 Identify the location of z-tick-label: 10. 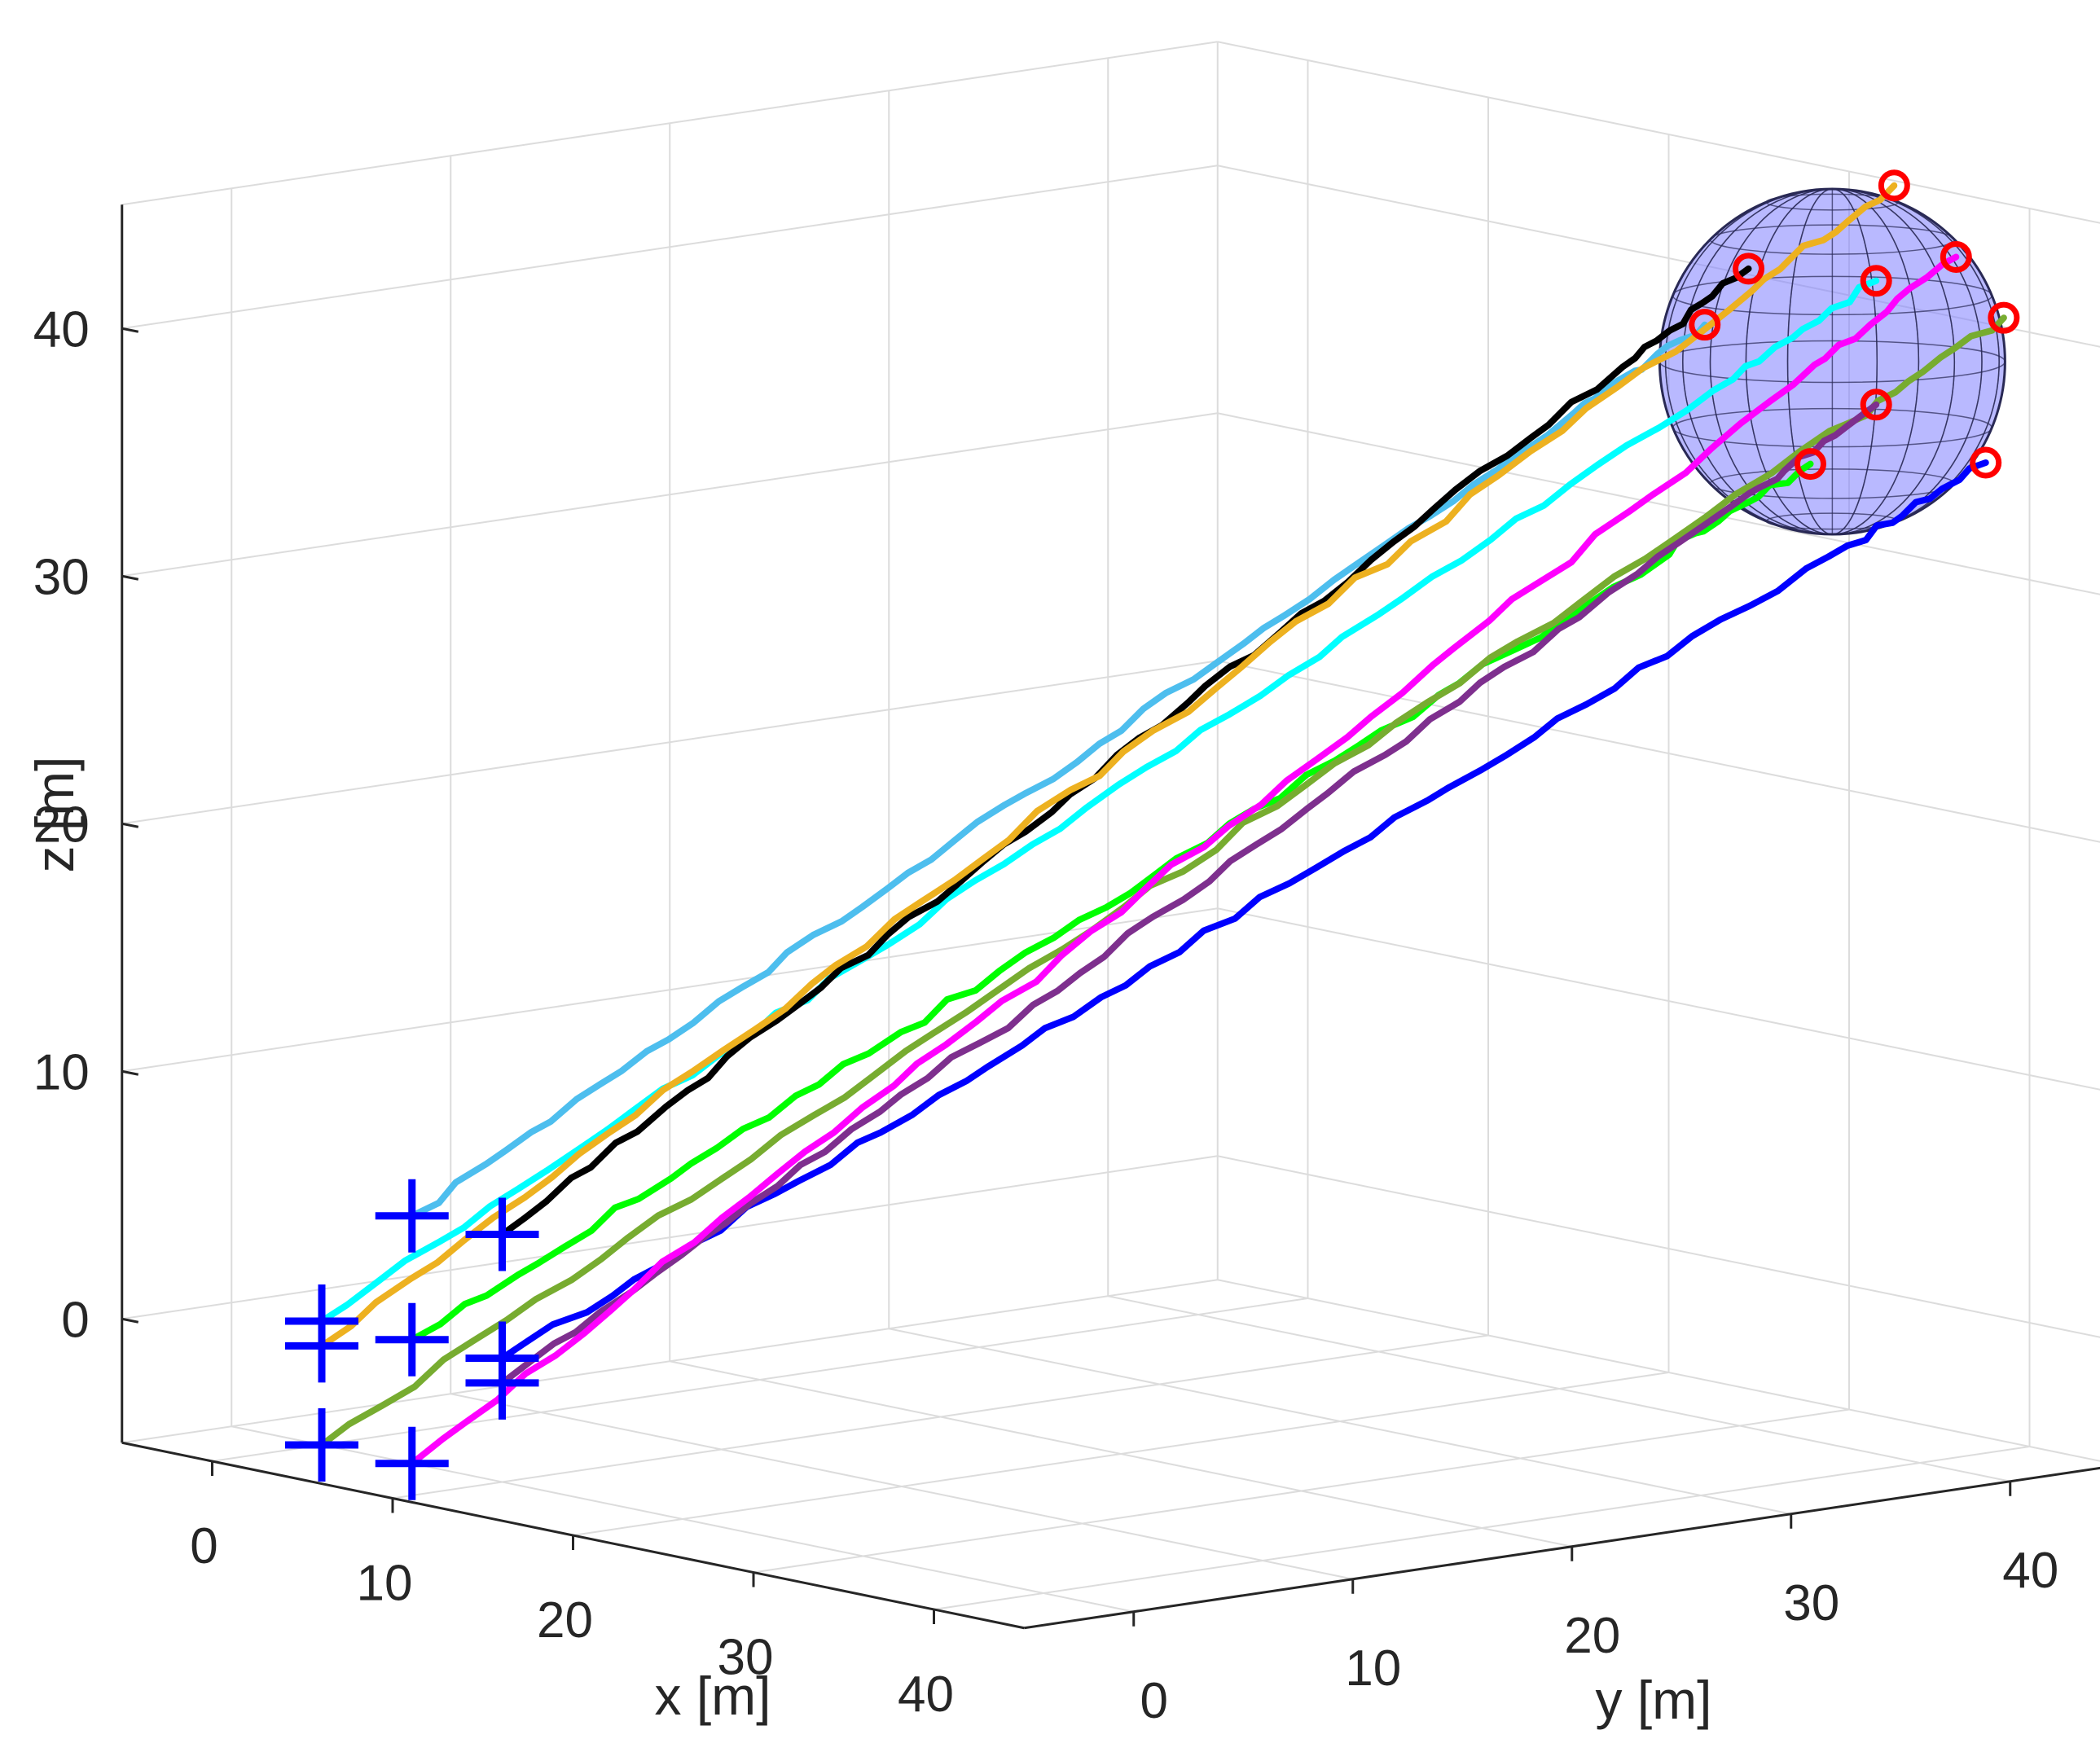
(61, 1072).